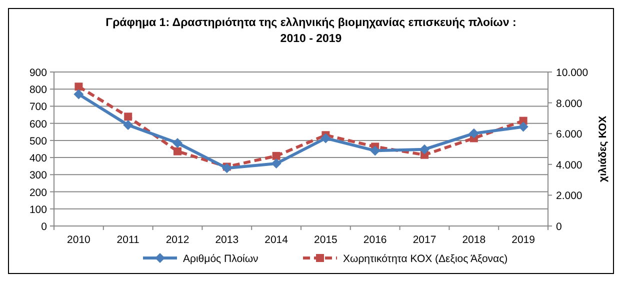 The width and height of the screenshot is (624, 284). I want to click on y-tick-label: 700, so click(38, 107).